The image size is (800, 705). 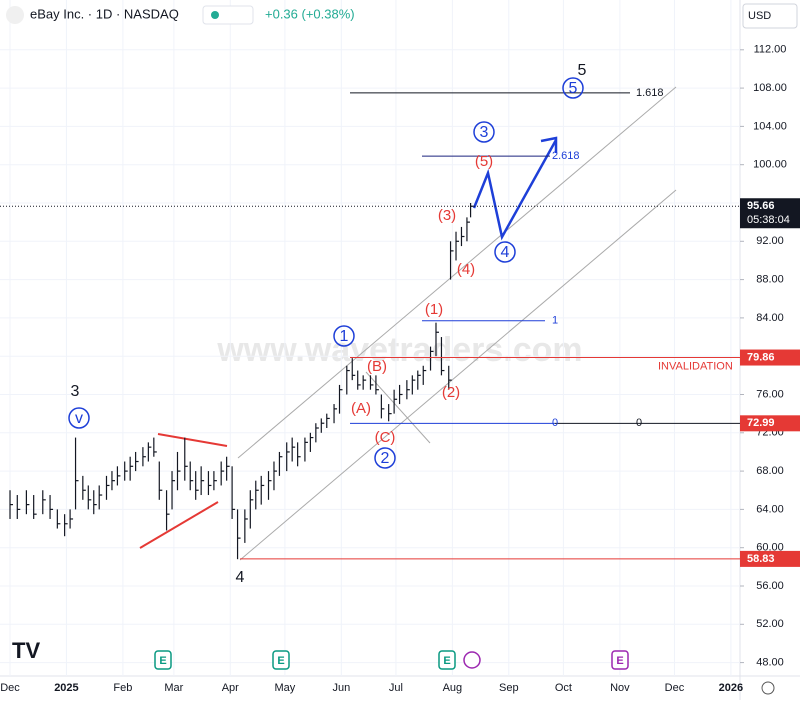 I want to click on y-tick-label: 84.00, so click(x=770, y=318).